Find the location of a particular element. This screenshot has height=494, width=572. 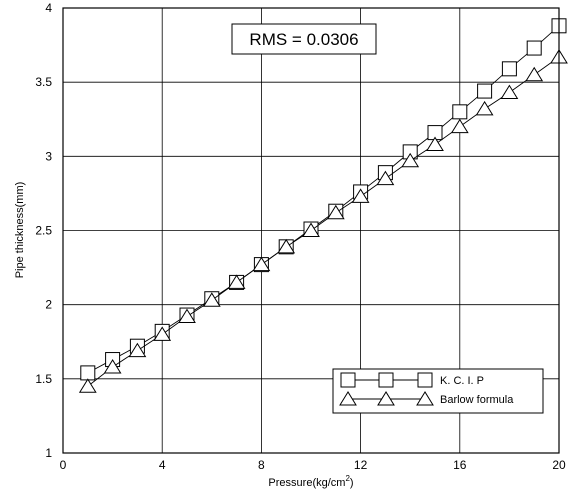

x-tick-label: 8 is located at coordinates (261, 465).